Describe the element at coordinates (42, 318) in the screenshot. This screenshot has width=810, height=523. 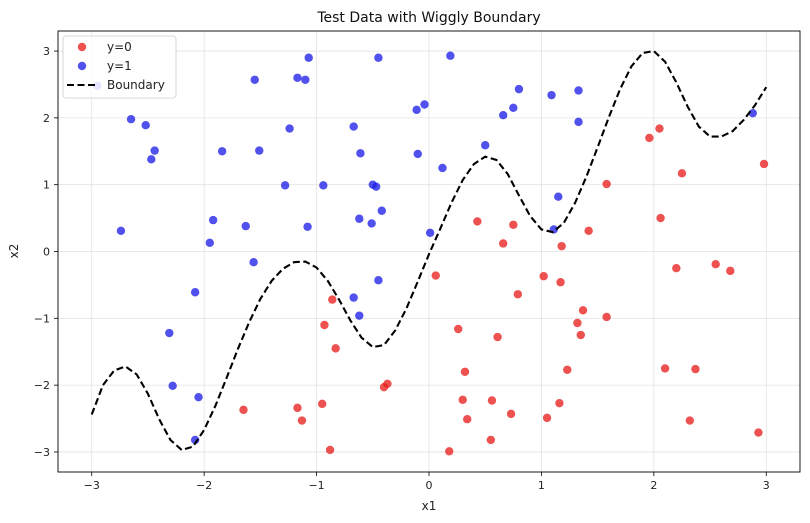
I see `y-tick-label: −1` at that location.